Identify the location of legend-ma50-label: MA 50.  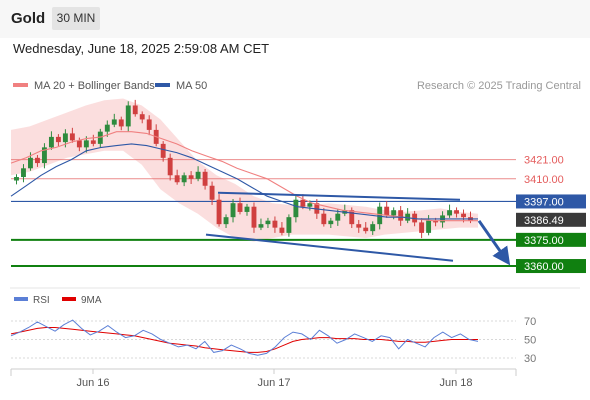
(192, 86).